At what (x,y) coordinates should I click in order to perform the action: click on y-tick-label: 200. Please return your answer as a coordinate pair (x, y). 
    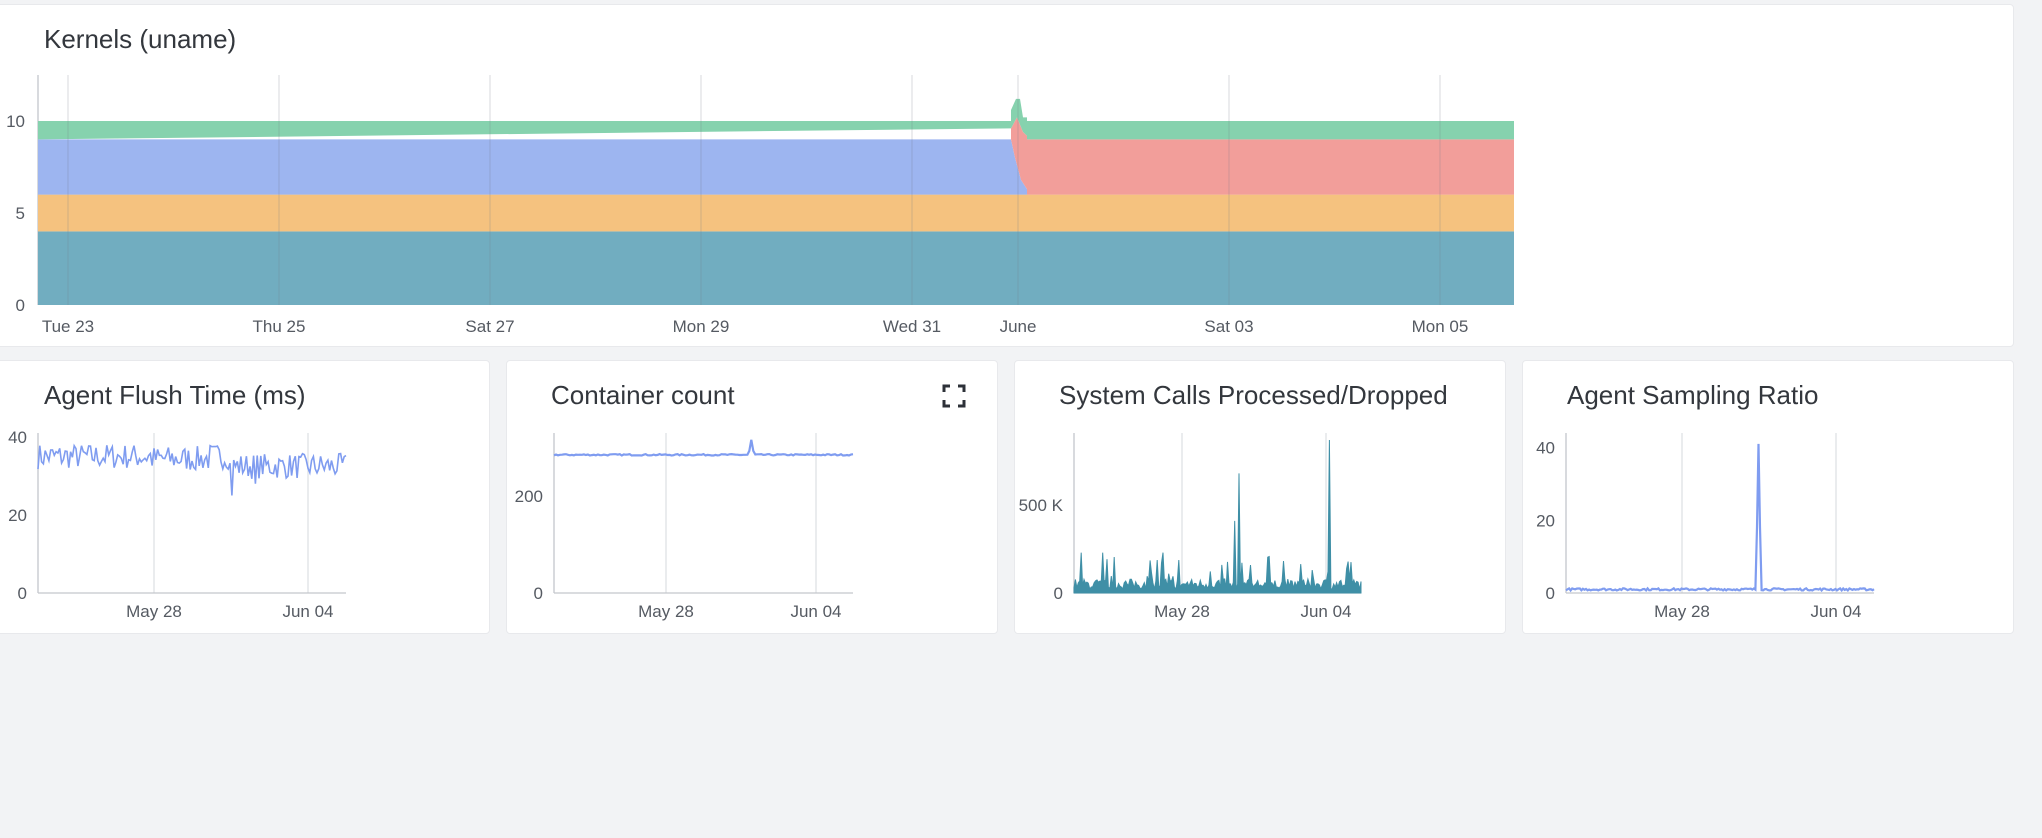
    Looking at the image, I should click on (529, 496).